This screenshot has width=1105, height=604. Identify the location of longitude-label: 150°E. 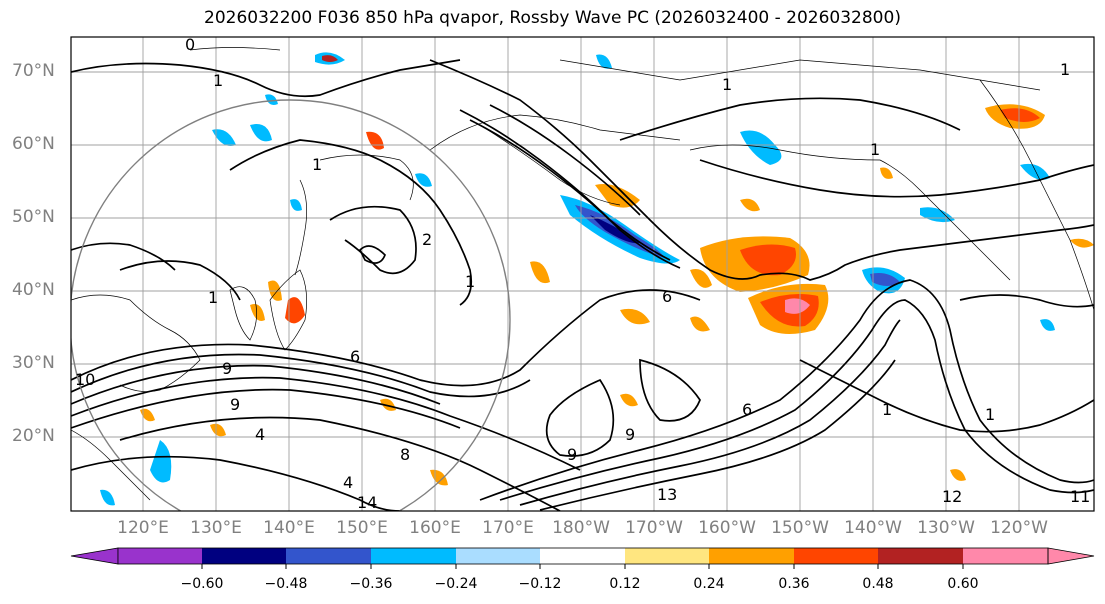
(362, 528).